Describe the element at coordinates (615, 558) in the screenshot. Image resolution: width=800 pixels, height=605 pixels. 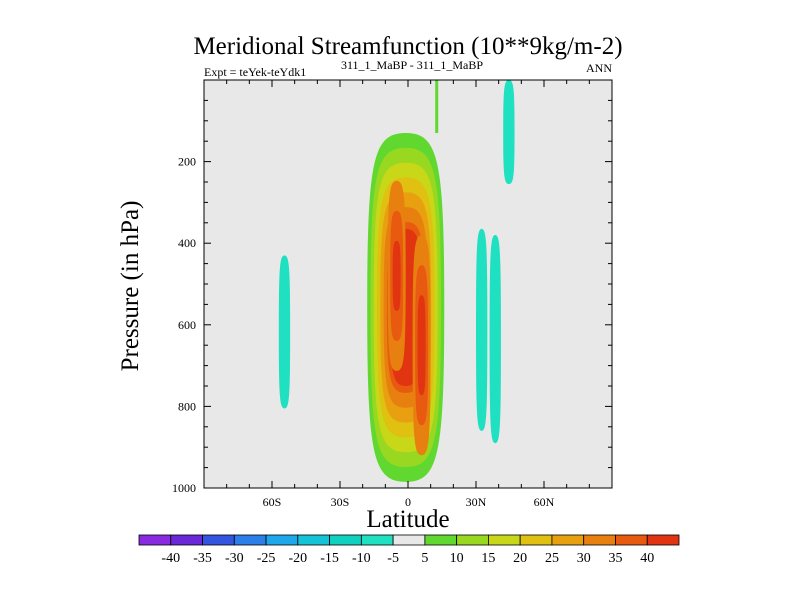
I see `colorbar-label: 35` at that location.